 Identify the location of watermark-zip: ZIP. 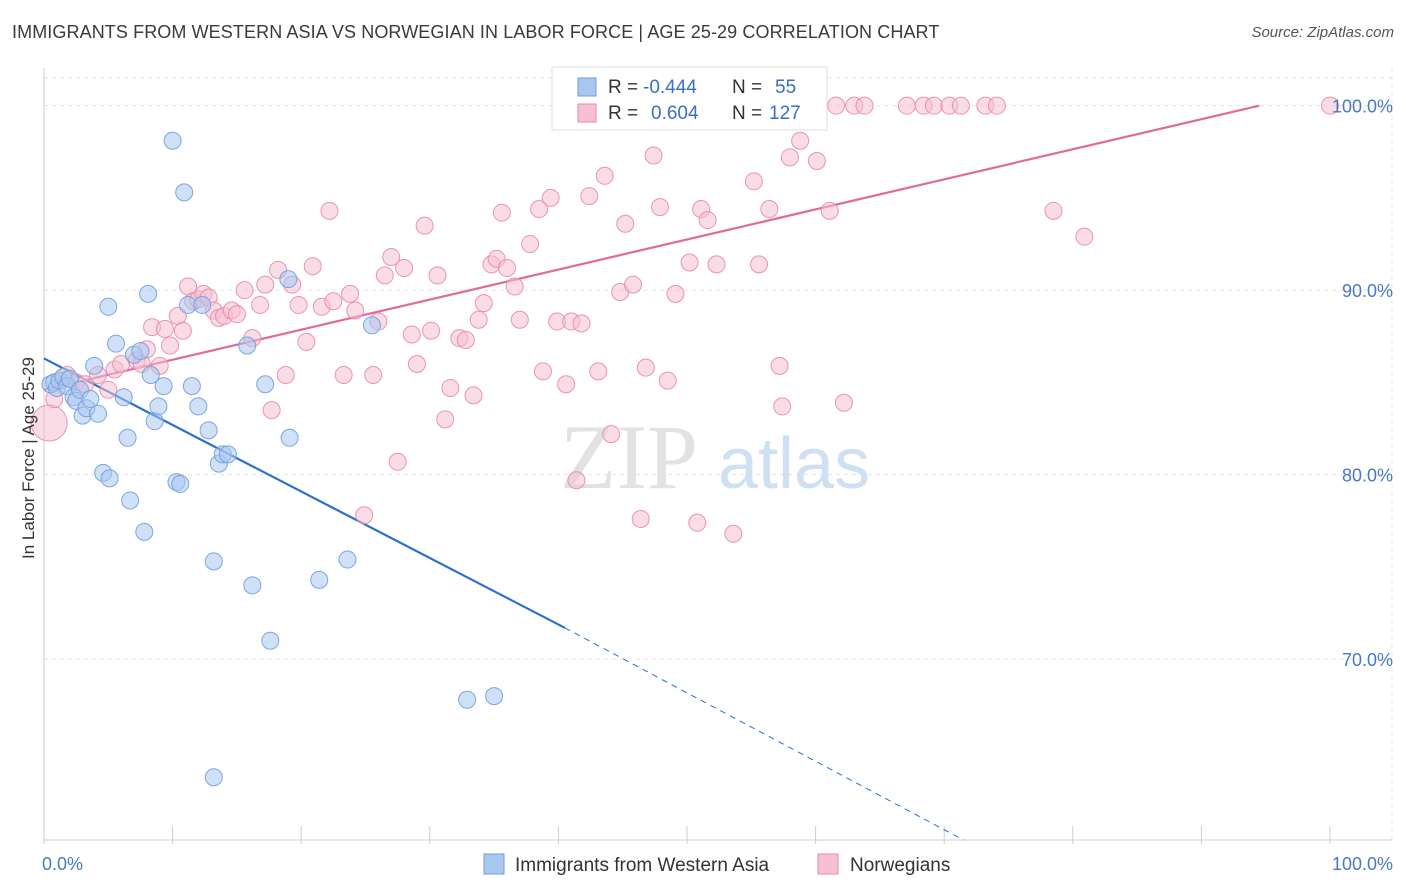
(629, 457).